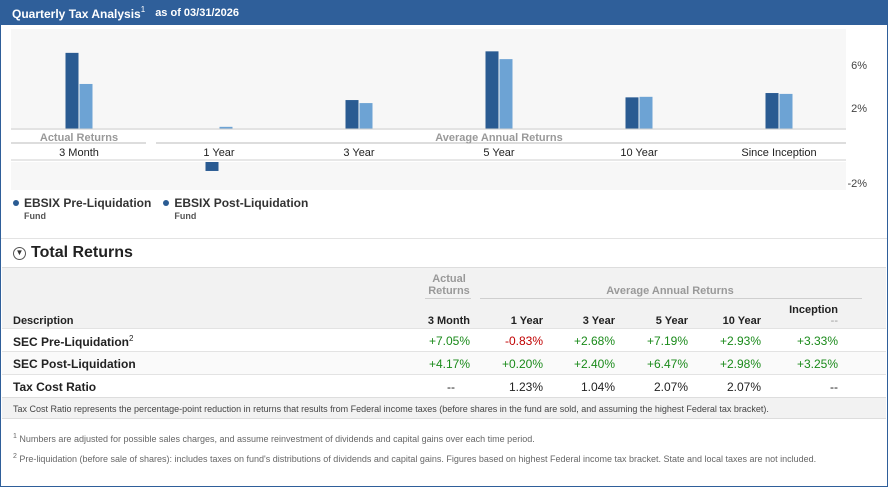 The image size is (888, 487). I want to click on chart-plot-area-lower, so click(428, 176).